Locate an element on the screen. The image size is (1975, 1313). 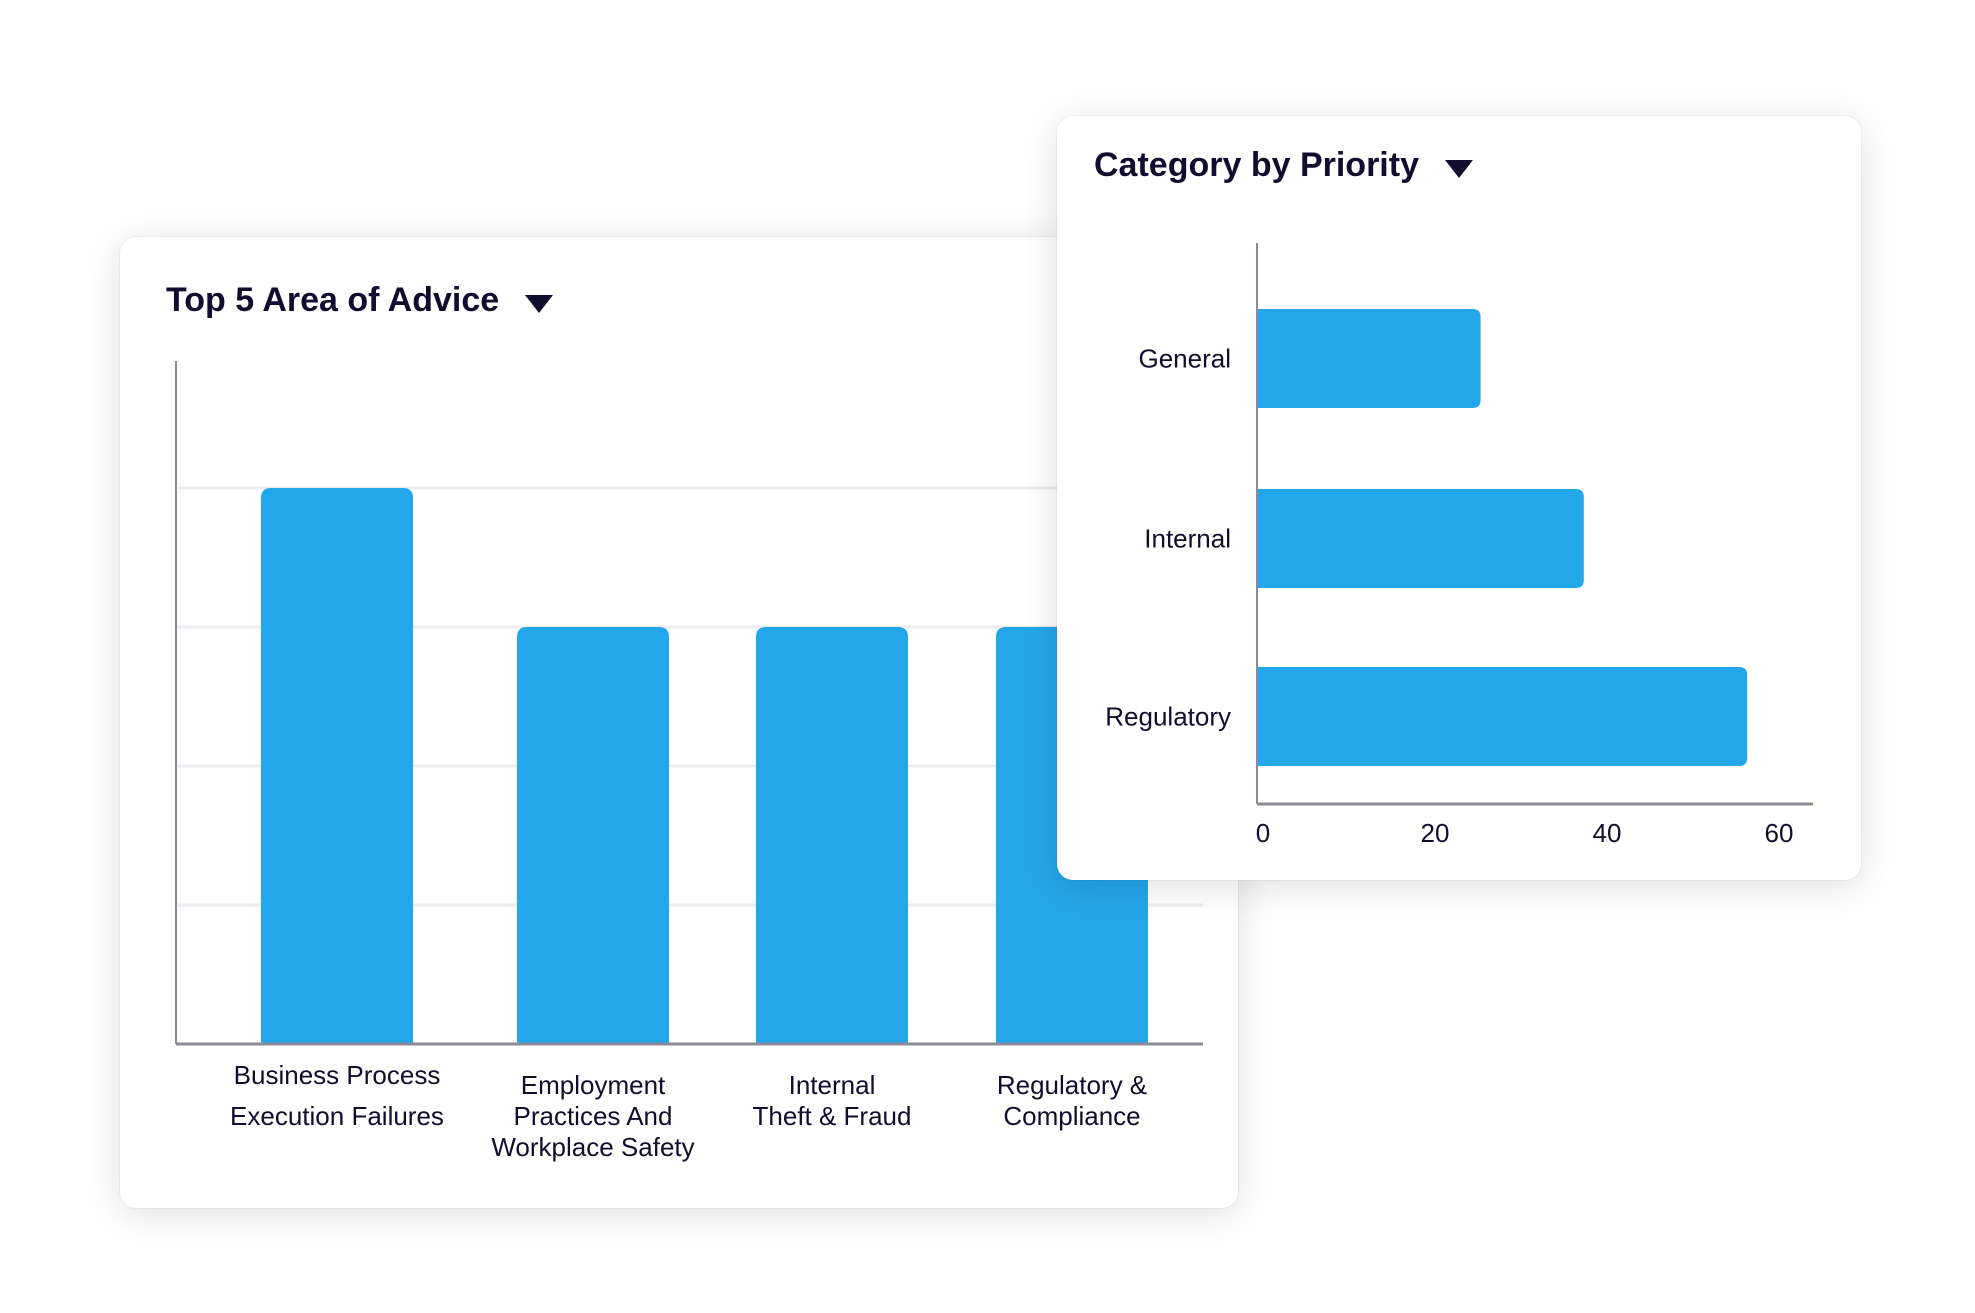
category-priority-title: Category by Priority is located at coordinates (1283, 165).